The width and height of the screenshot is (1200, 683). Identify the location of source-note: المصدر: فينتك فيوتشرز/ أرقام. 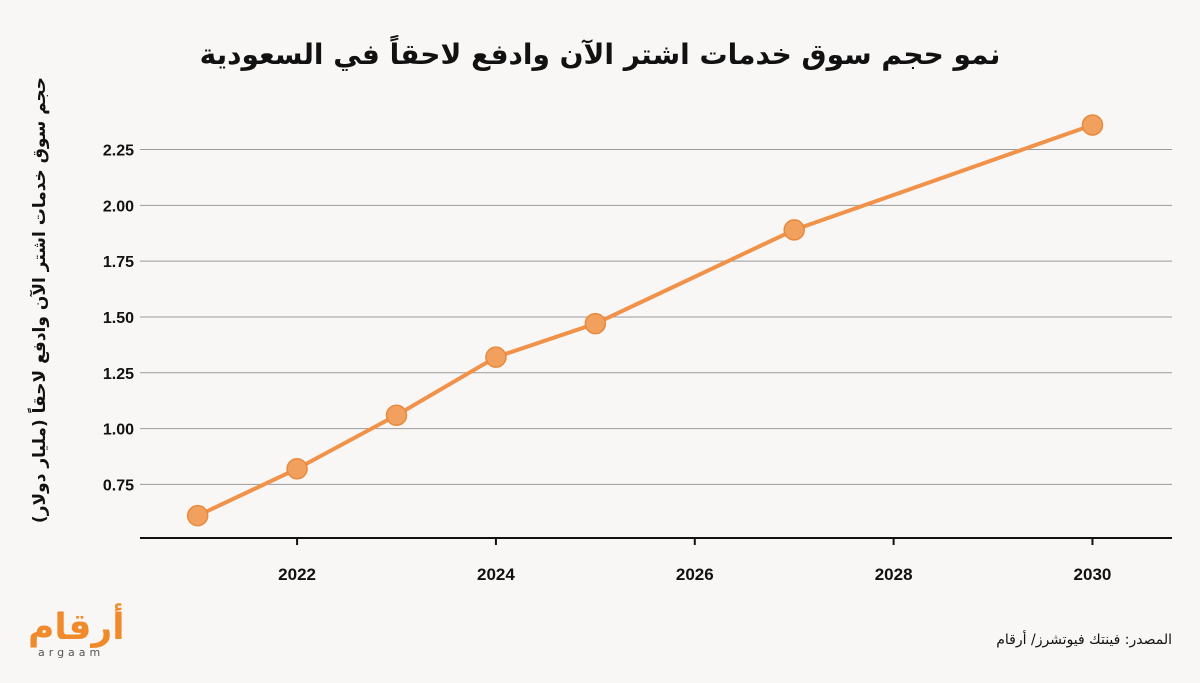
(1084, 640).